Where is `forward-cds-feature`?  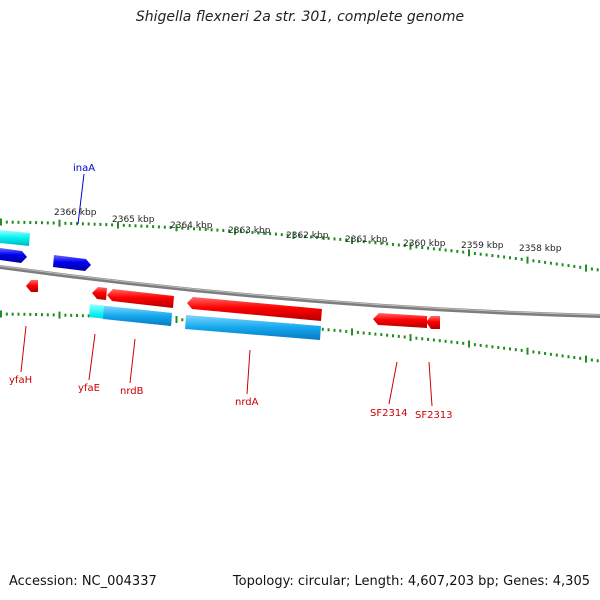 forward-cds-feature is located at coordinates (13, 255).